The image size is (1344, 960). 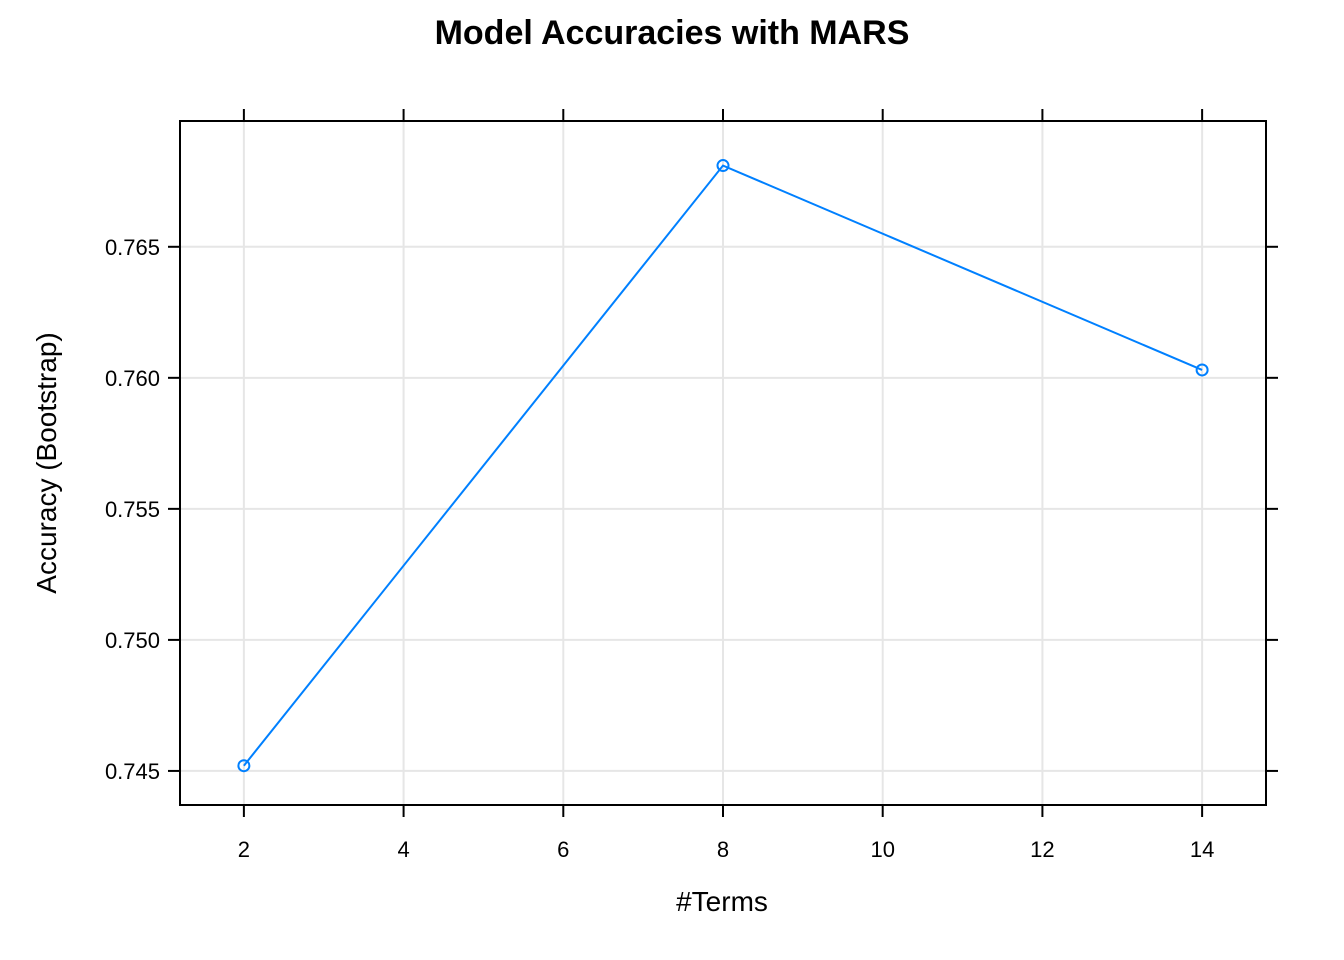 I want to click on x-tick-label: 4, so click(x=403, y=849).